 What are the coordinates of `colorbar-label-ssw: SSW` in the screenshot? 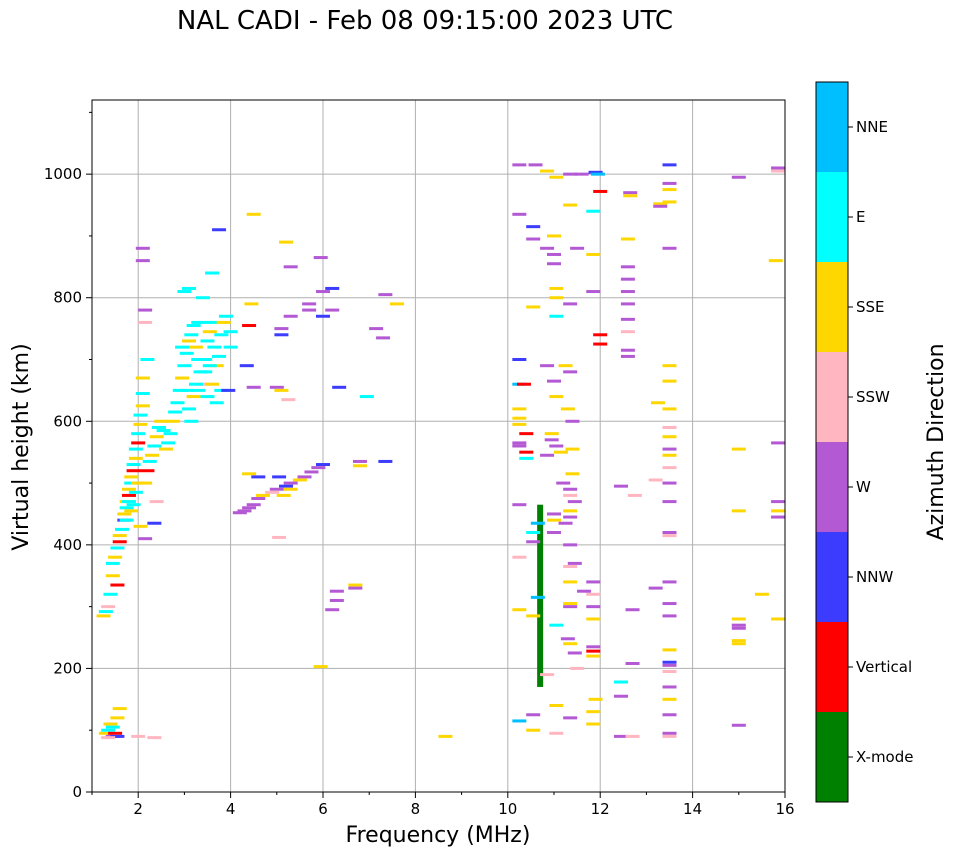 It's located at (873, 397).